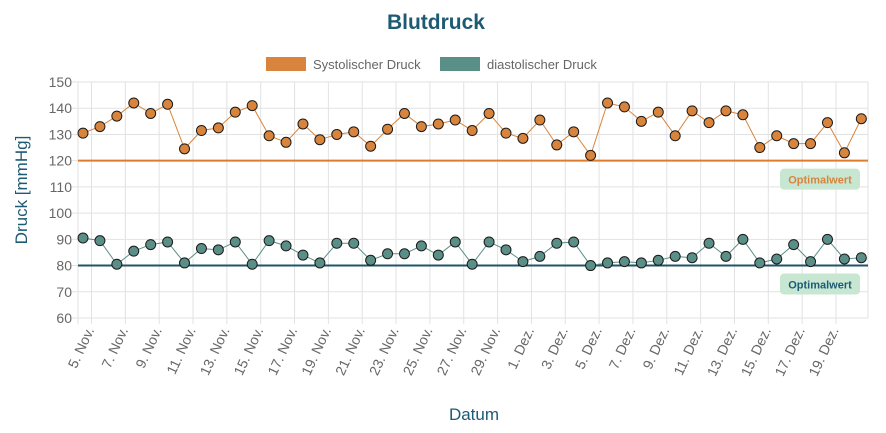  I want to click on legend-label-systolic: Systolischer Druck, so click(367, 64).